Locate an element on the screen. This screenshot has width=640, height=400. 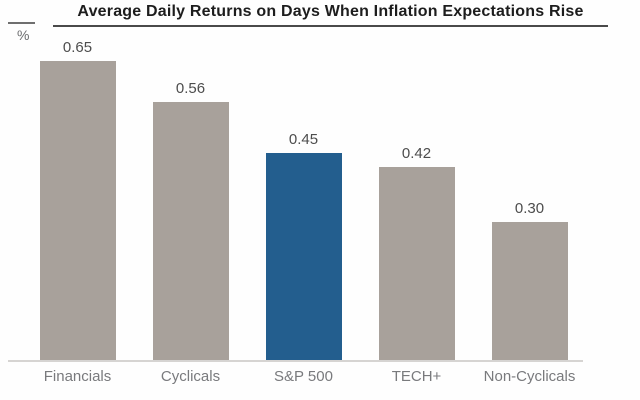
bar-value-label: 0.56 is located at coordinates (190, 89).